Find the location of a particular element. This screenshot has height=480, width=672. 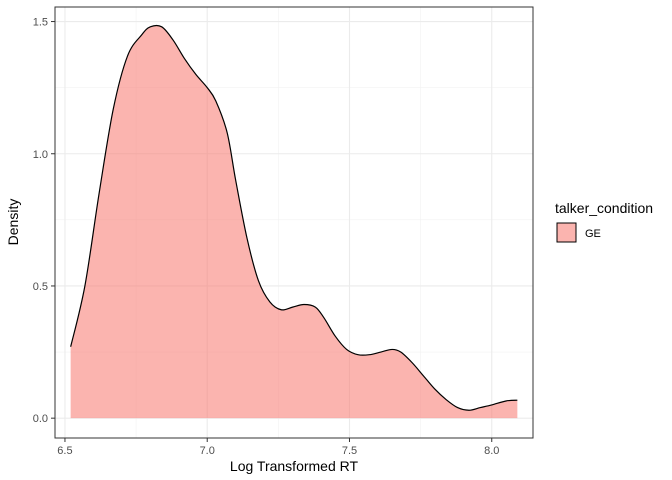

legend-entries: GE is located at coordinates (578, 232).